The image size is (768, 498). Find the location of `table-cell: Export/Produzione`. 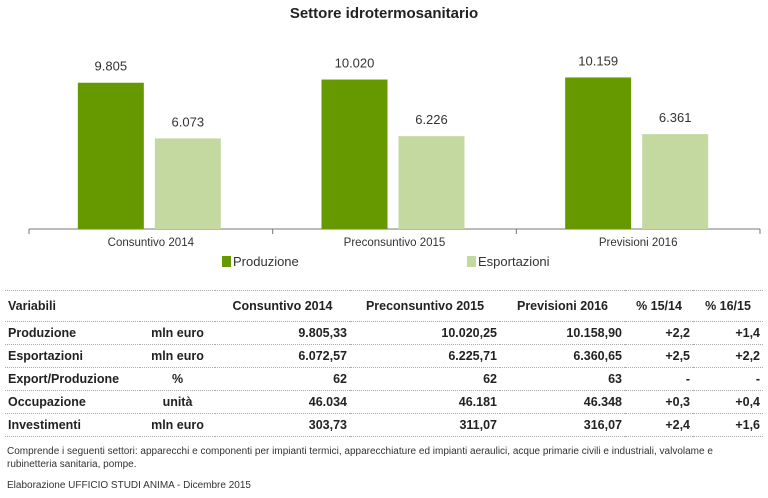

table-cell: Export/Produzione is located at coordinates (72, 379).